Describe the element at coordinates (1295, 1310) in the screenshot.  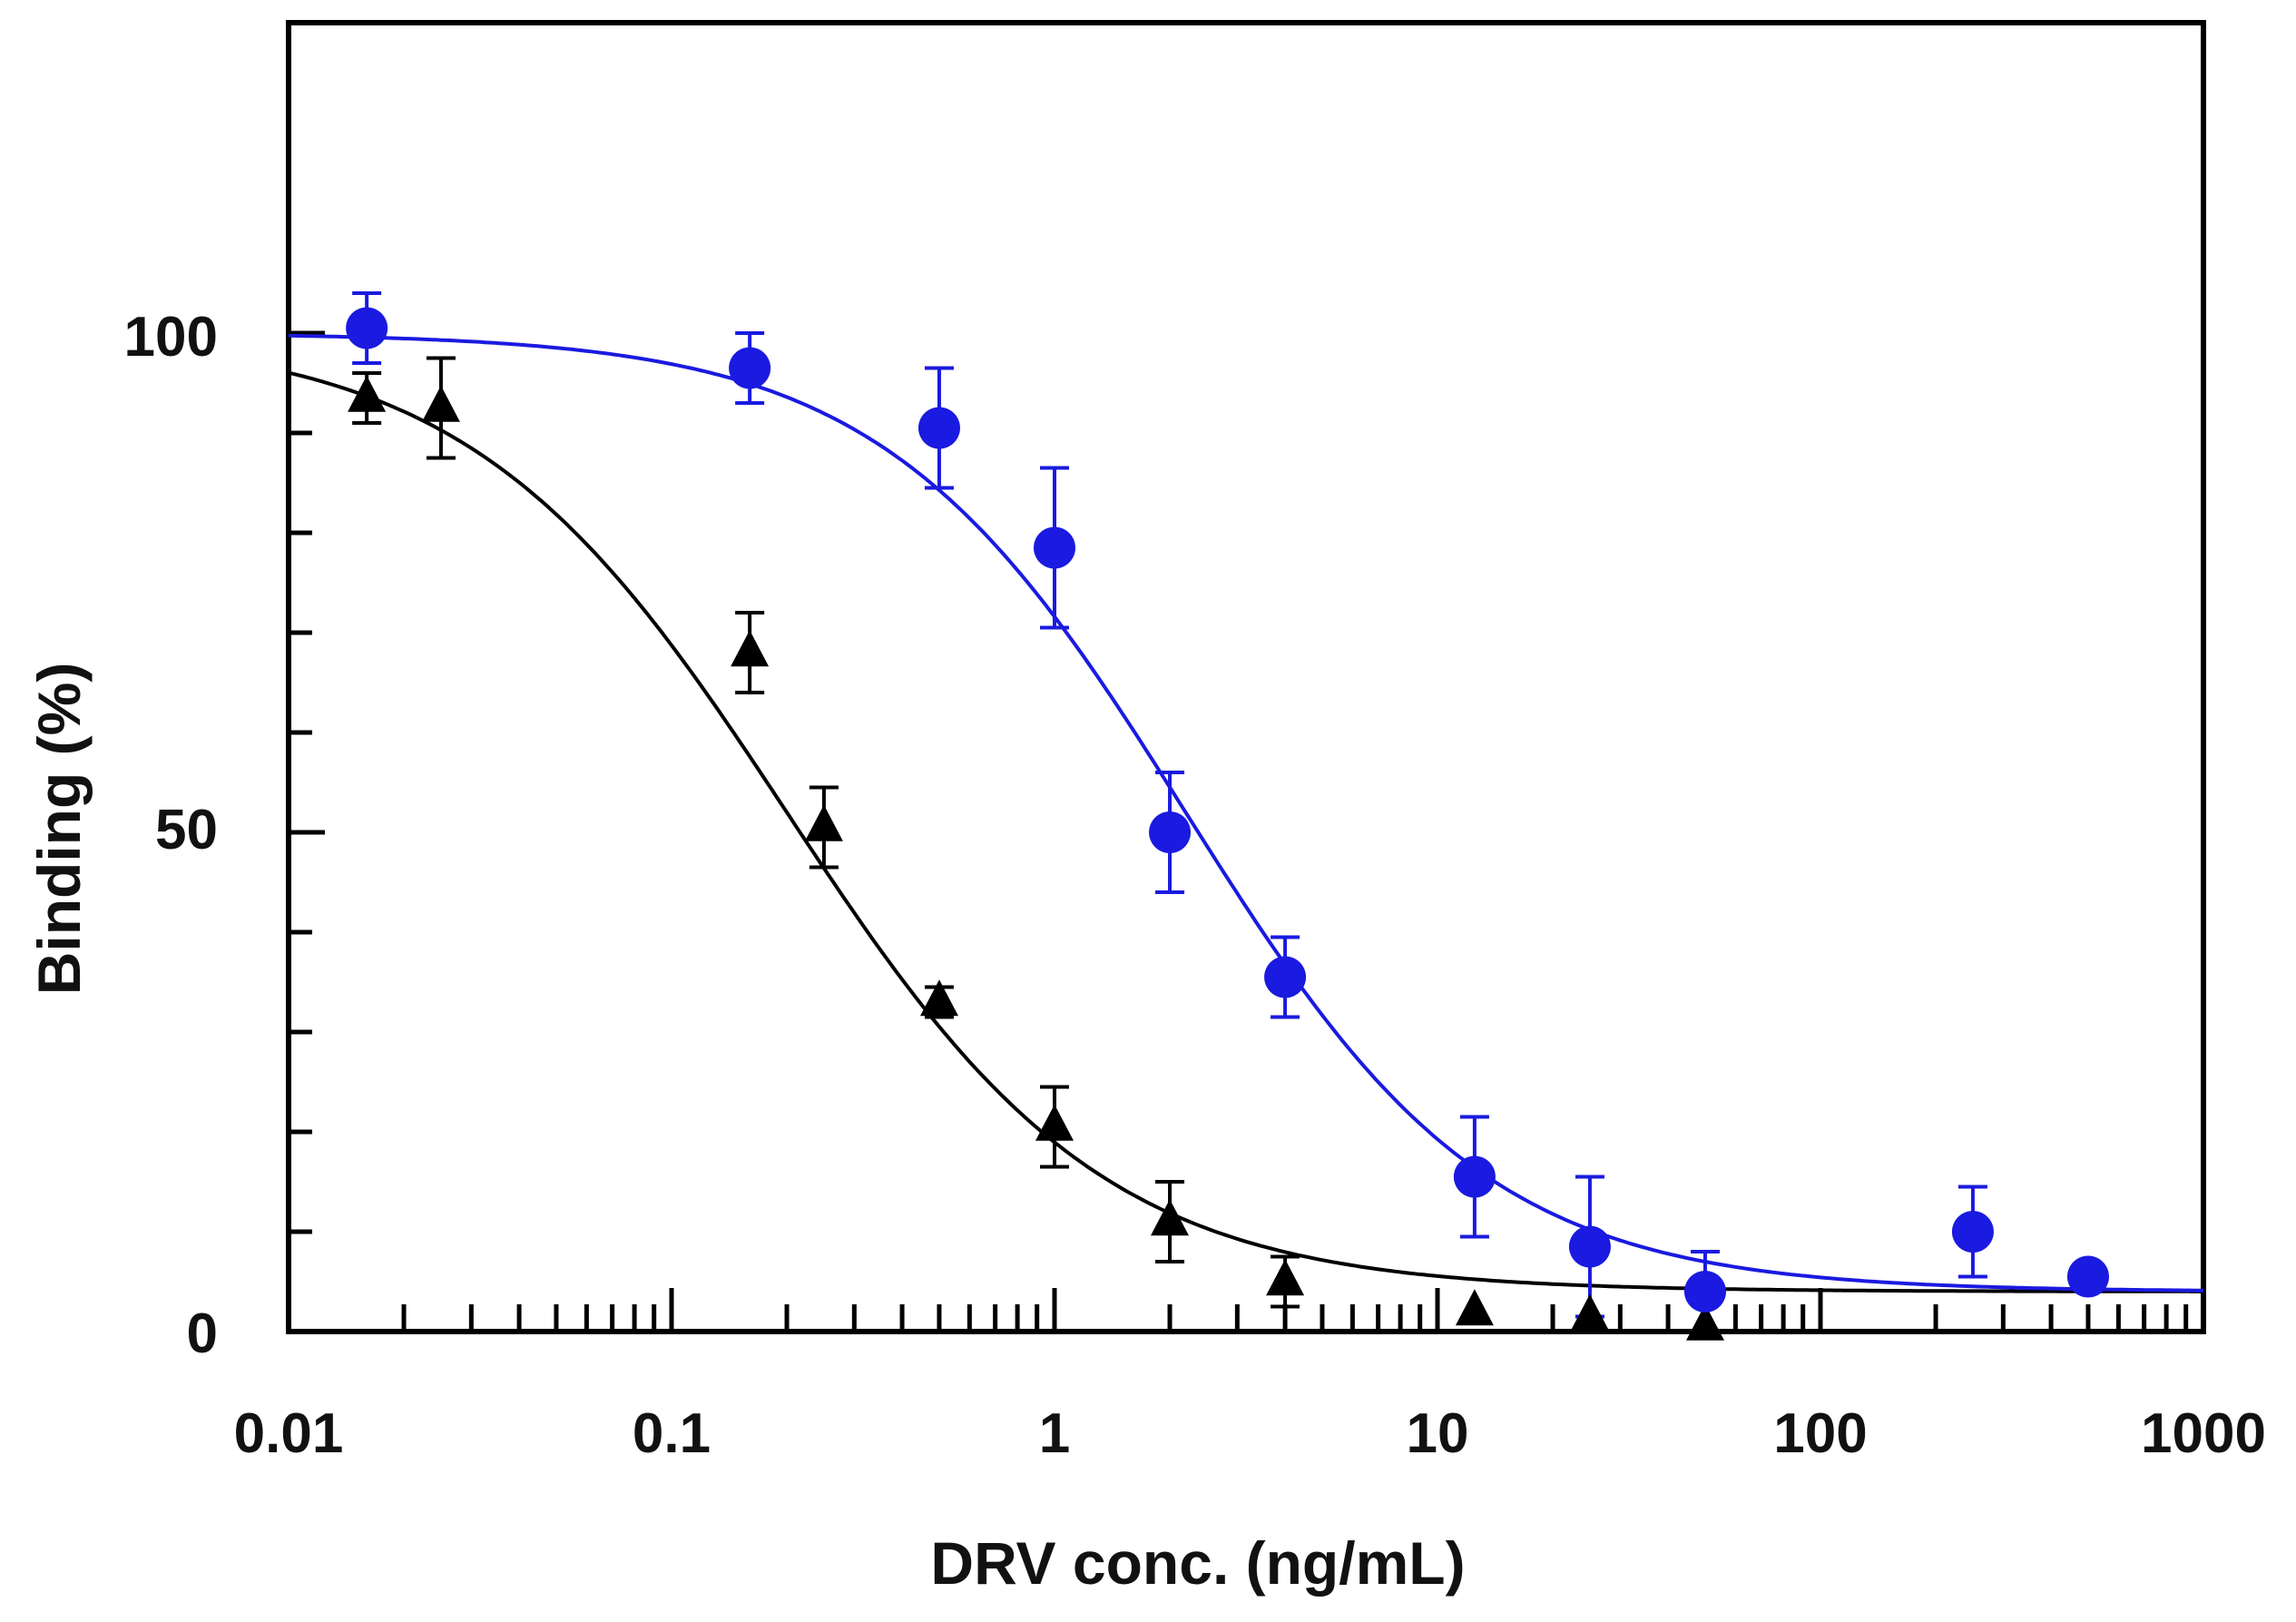
I see `x-minor-ticks` at that location.